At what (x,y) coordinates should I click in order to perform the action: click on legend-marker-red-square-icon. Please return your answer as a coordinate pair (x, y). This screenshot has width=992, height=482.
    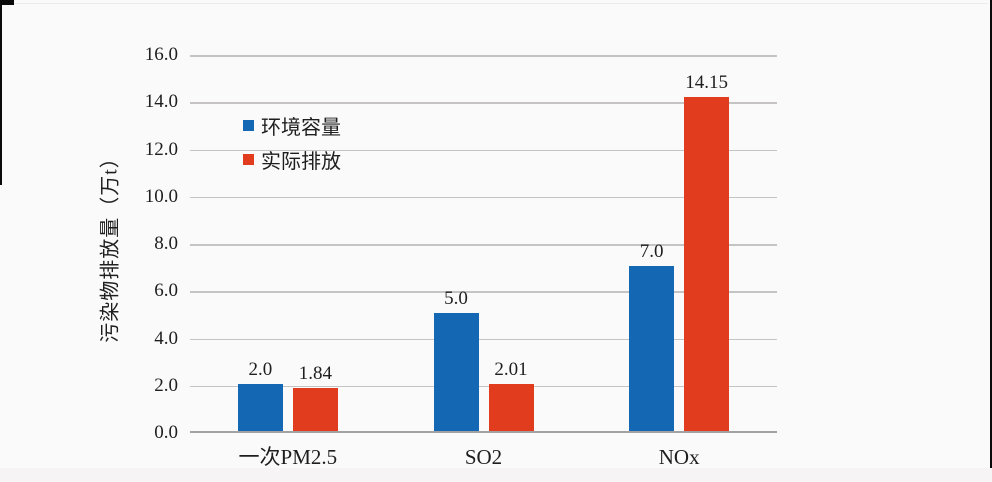
    Looking at the image, I should click on (248, 159).